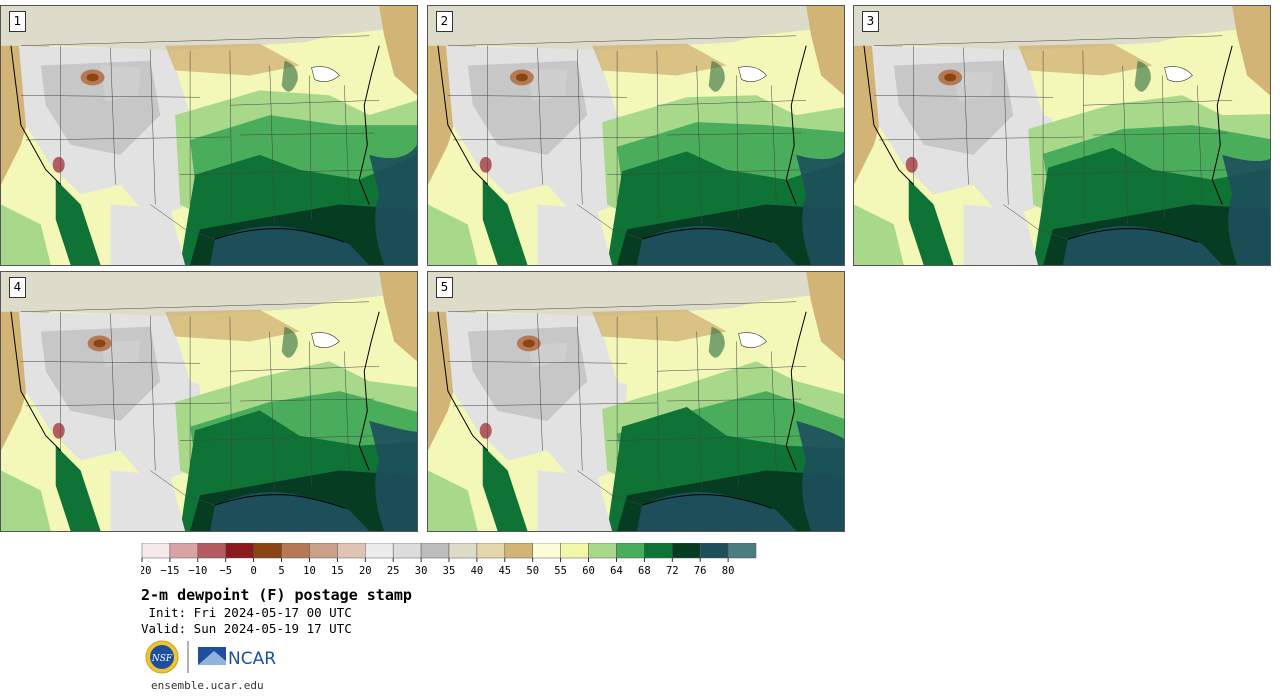 This screenshot has width=1280, height=696. Describe the element at coordinates (393, 571) in the screenshot. I see `colorbar-tick-label: 25` at that location.